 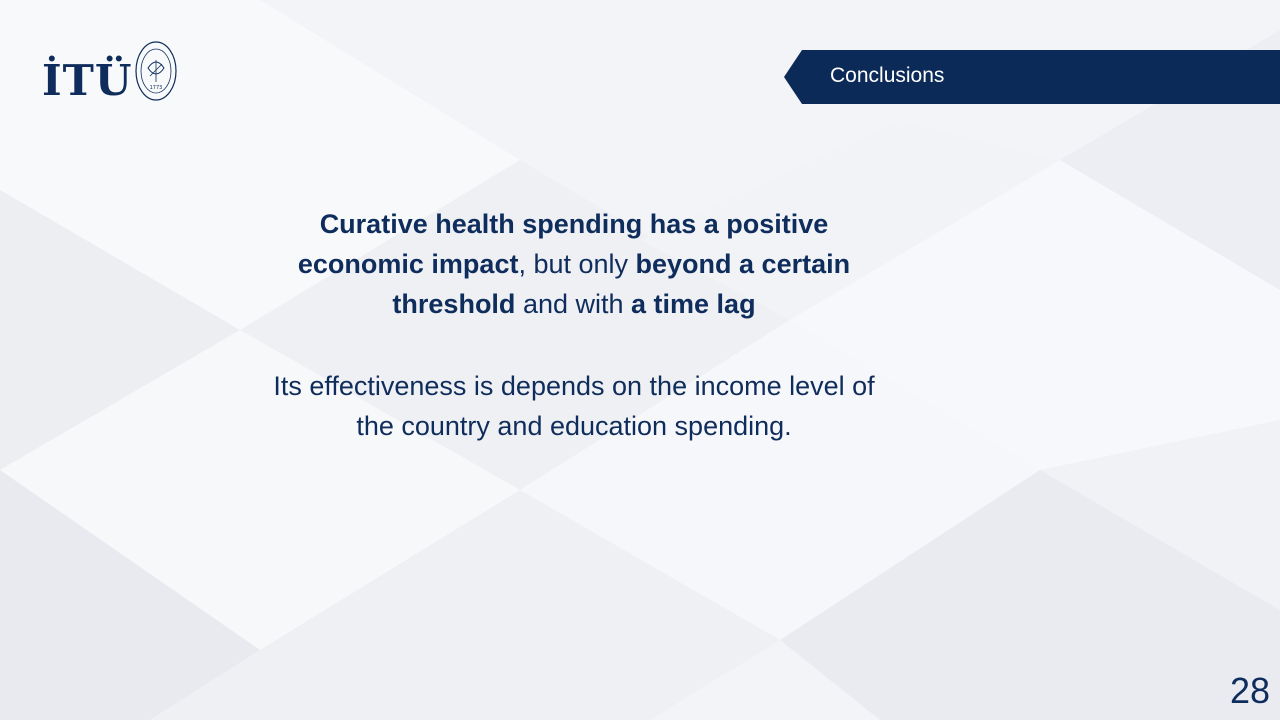 I want to click on university-logo: İTÜ 1773, so click(x=112, y=78).